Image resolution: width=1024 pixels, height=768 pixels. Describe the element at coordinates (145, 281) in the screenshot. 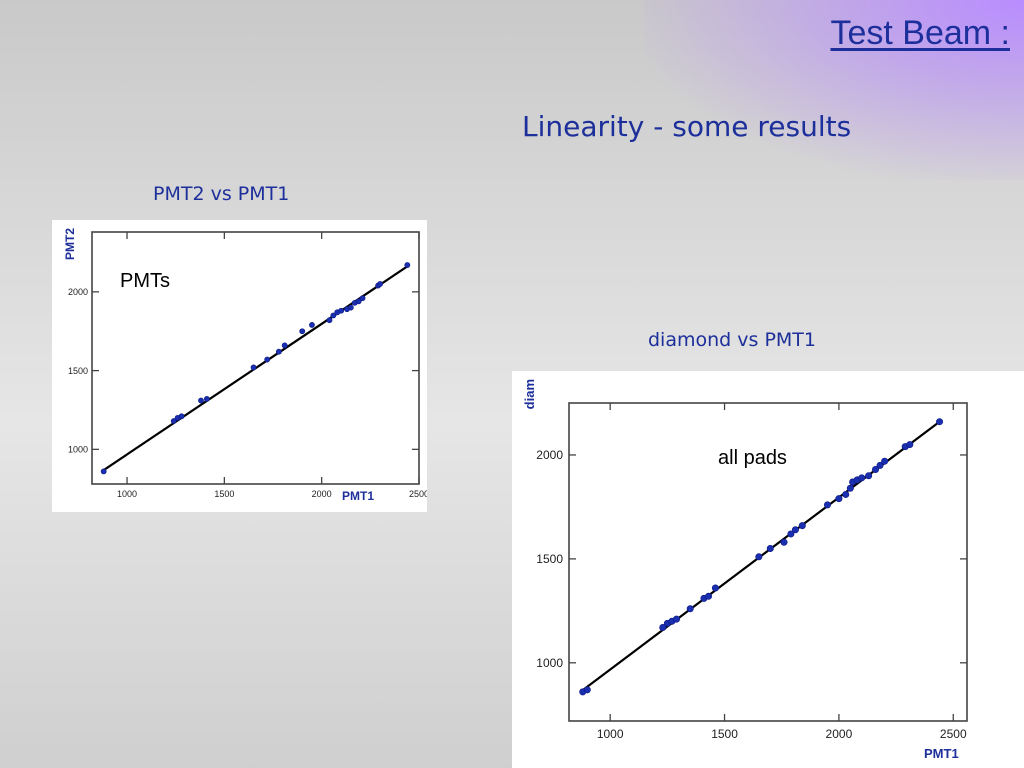

I see `chart-annotation: PMTs` at that location.